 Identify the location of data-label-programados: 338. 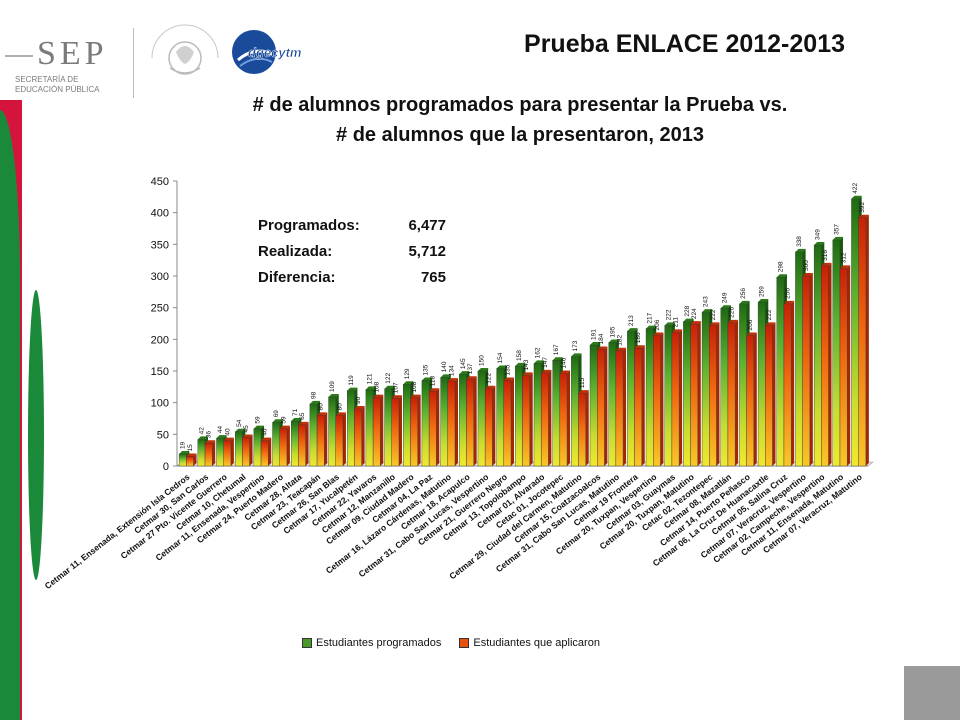
(799, 241).